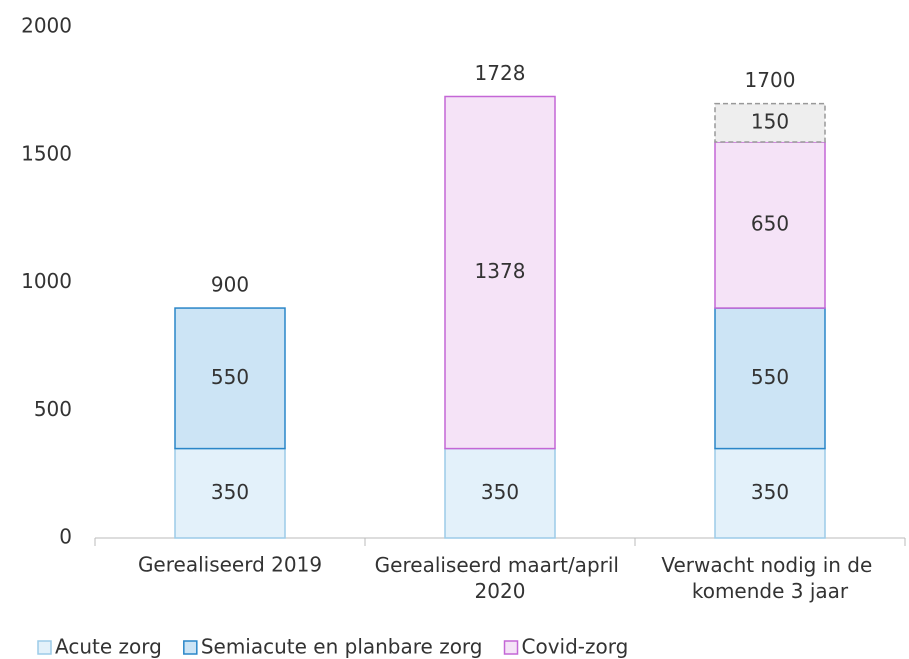 This screenshot has width=909, height=659. Describe the element at coordinates (769, 578) in the screenshot. I see `x-tick-label: Verwacht nodig in de komende 3 jaar` at that location.